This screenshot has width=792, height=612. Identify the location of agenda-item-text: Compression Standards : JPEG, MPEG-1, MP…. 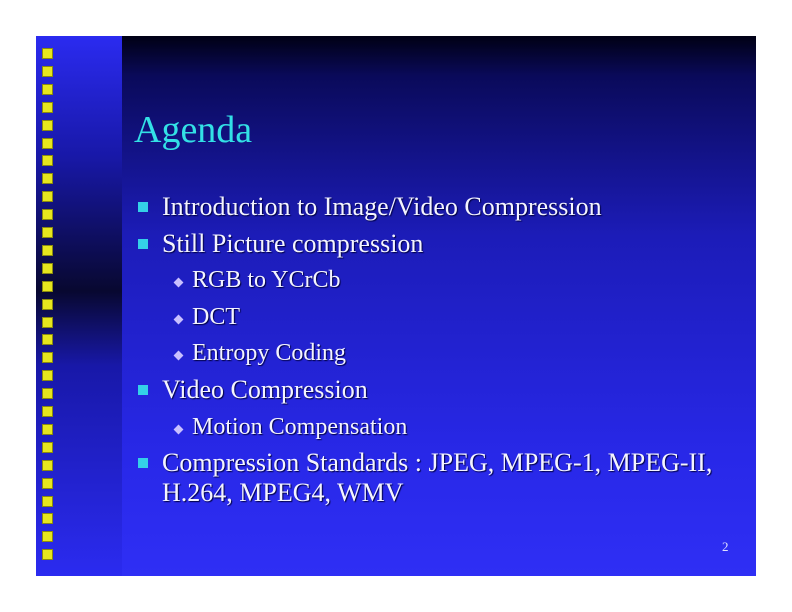
(437, 478).